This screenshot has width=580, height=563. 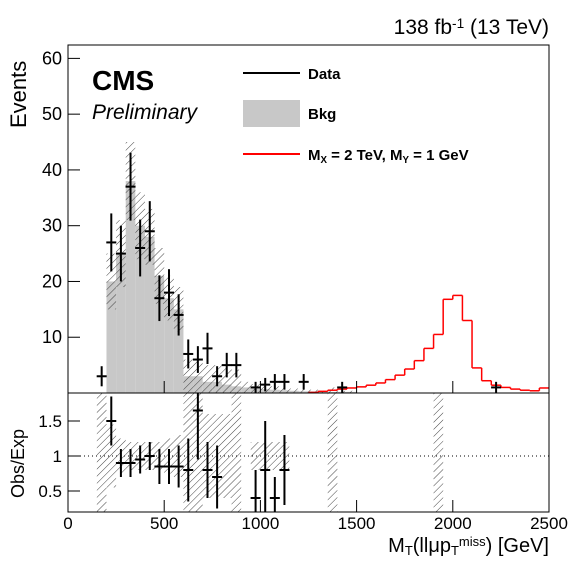 I want to click on legend-bkg-swatch, so click(x=271, y=113).